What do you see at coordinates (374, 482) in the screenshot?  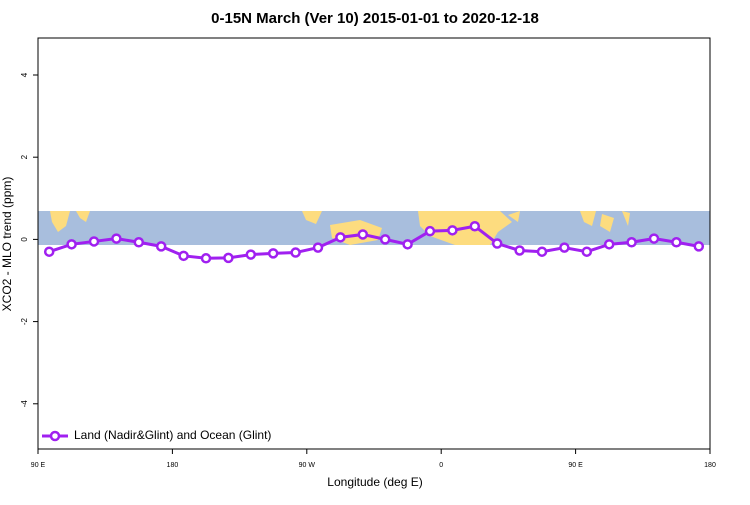 I see `x-axis-title: Longitude (deg E)` at bounding box center [374, 482].